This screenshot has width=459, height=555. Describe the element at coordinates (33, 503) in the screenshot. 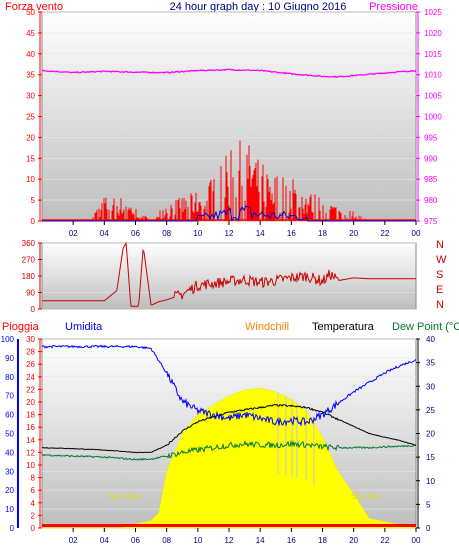

I see `rain-tick-label: 4` at that location.